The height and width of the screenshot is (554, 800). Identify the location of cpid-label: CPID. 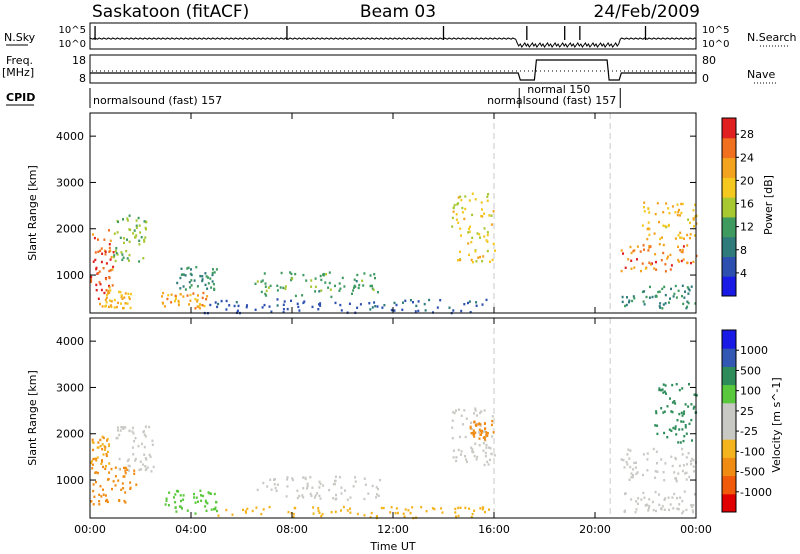
(20, 97).